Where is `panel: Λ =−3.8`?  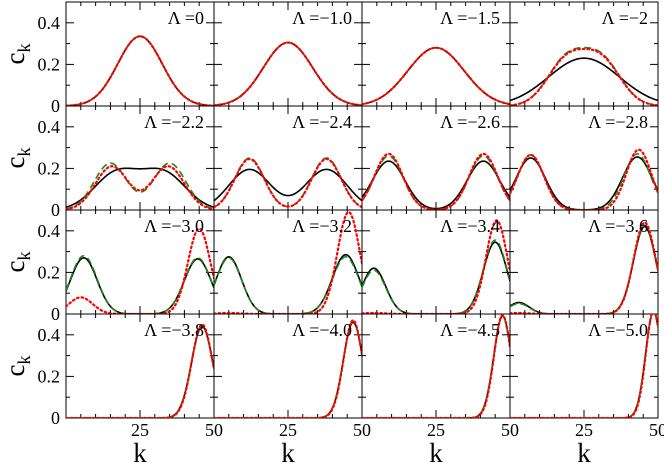
panel: Λ =−3.8 is located at coordinates (140, 366).